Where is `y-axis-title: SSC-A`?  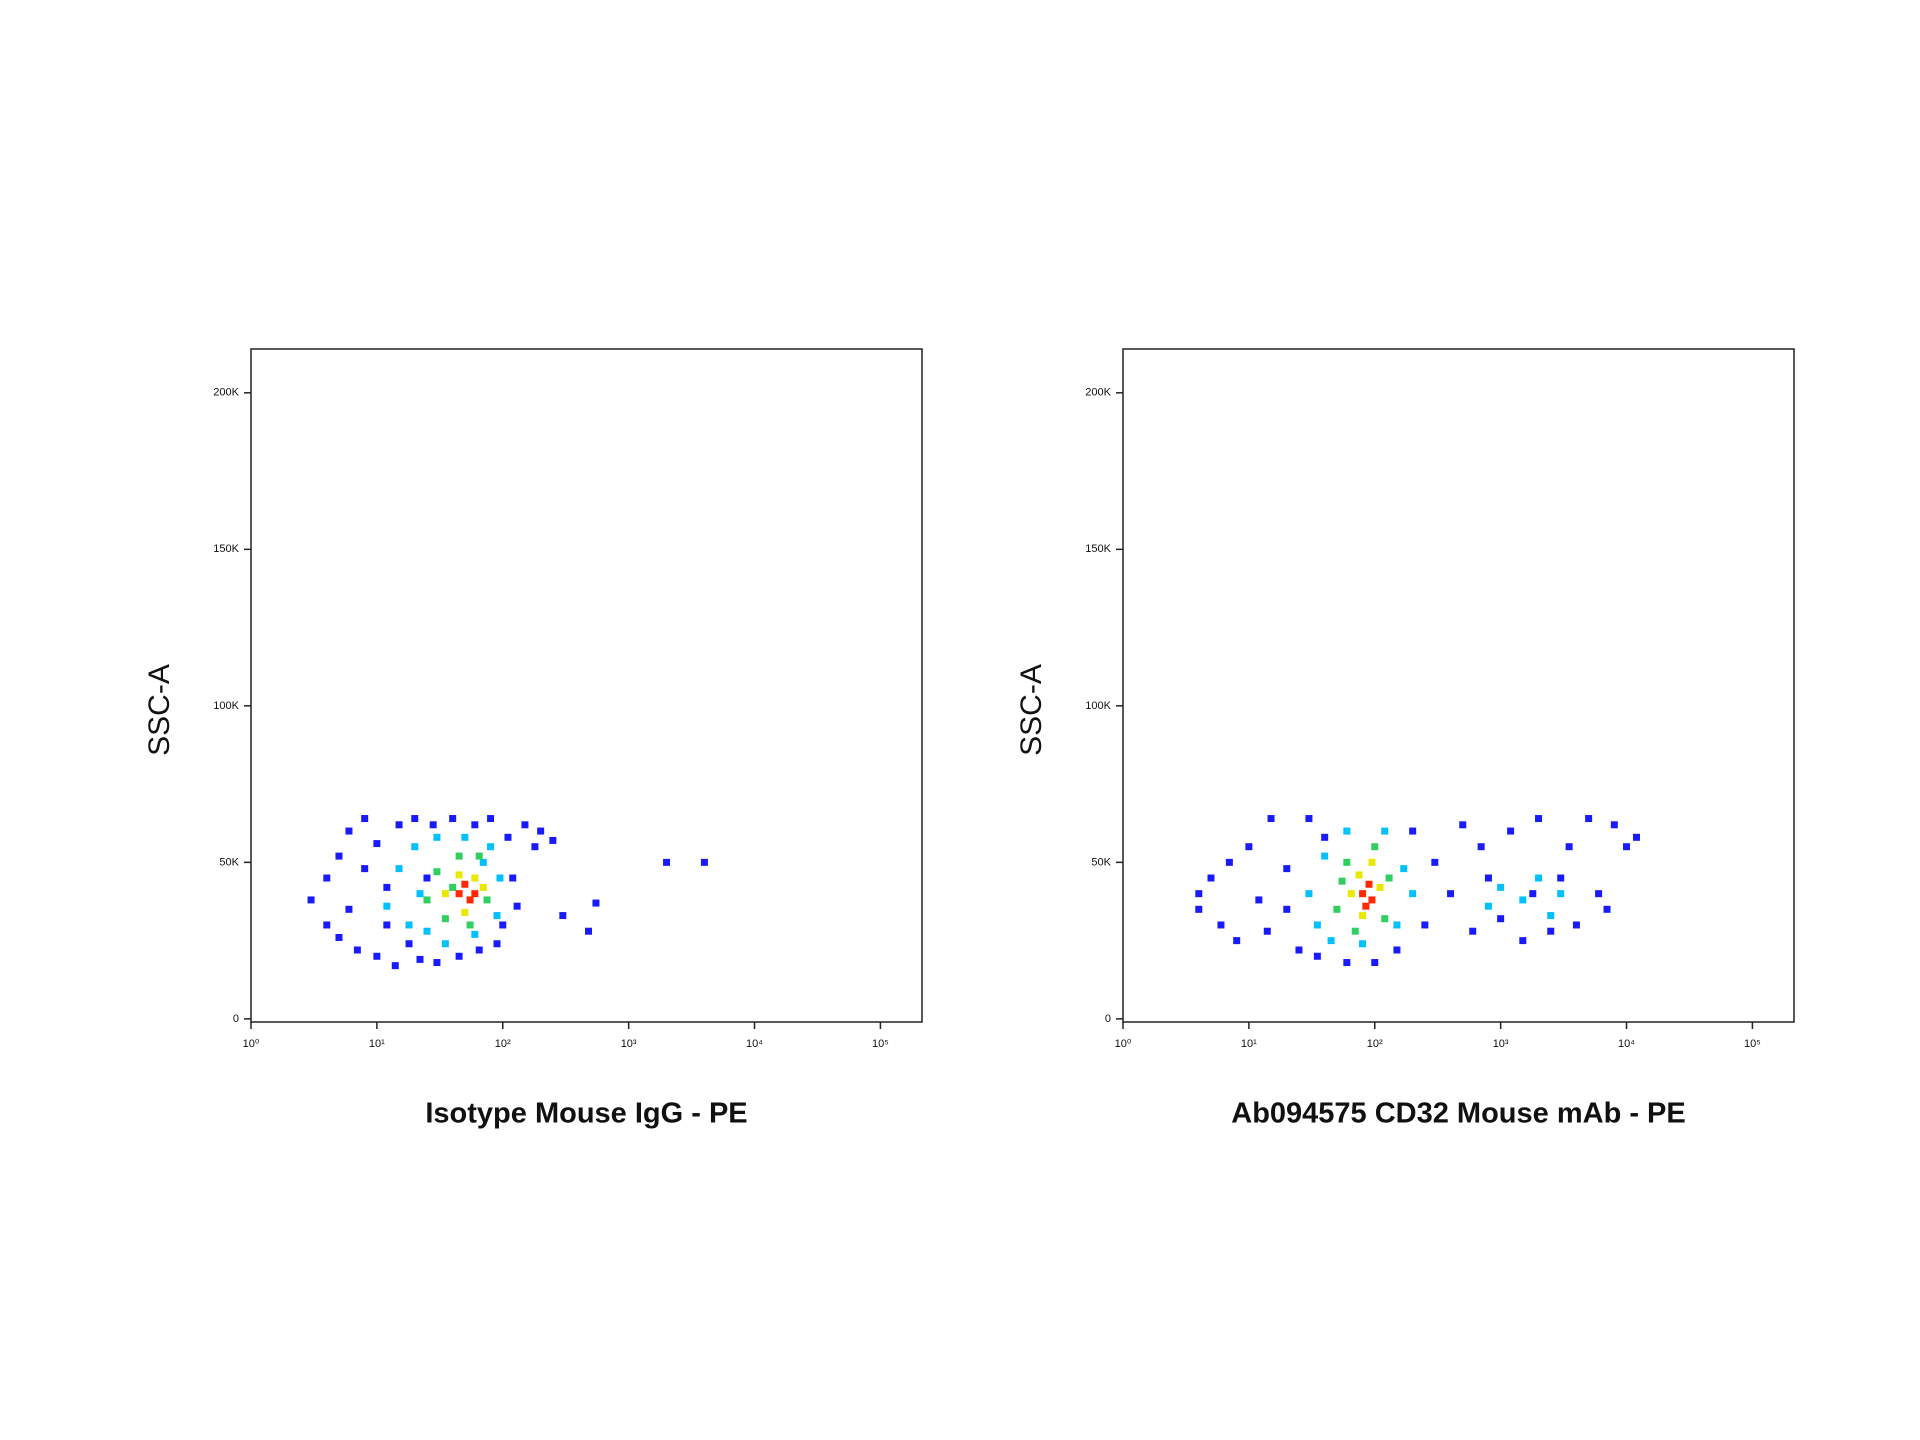
y-axis-title: SSC-A is located at coordinates (159, 710).